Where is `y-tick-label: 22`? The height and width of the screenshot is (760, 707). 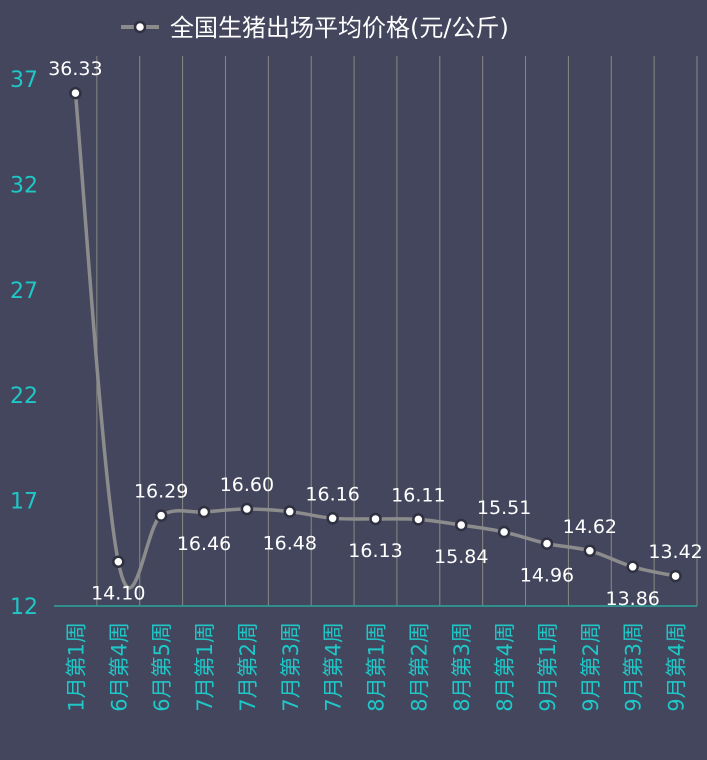
y-tick-label: 22 is located at coordinates (24, 396).